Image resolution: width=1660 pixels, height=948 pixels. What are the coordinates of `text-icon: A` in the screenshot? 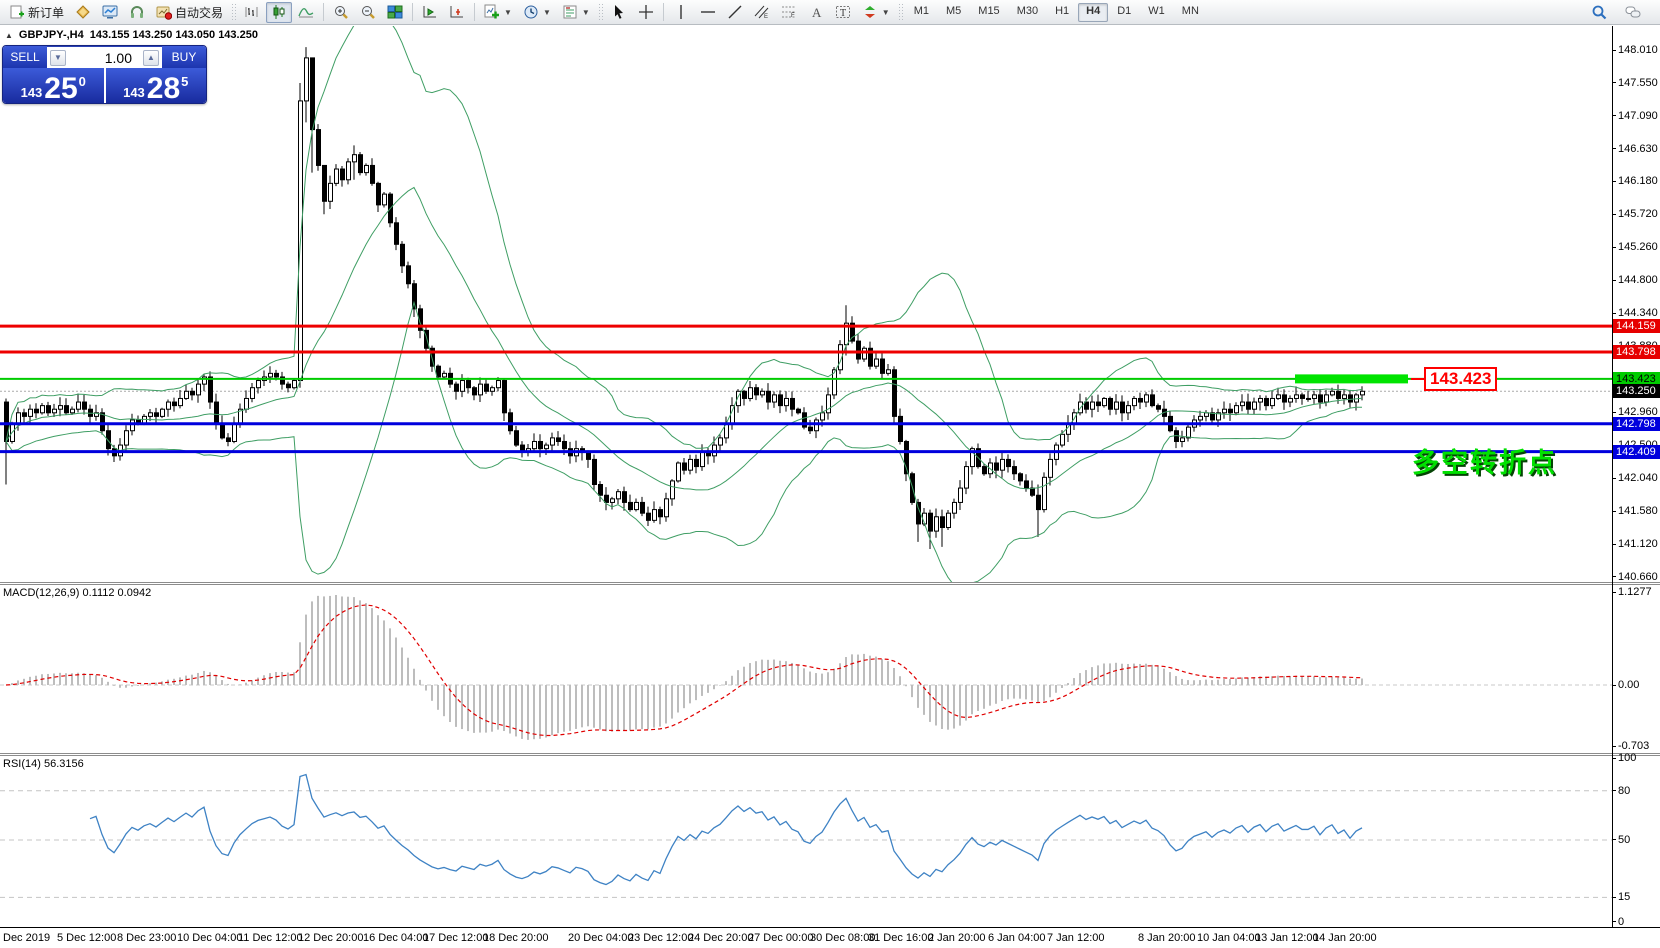 It's located at (817, 12).